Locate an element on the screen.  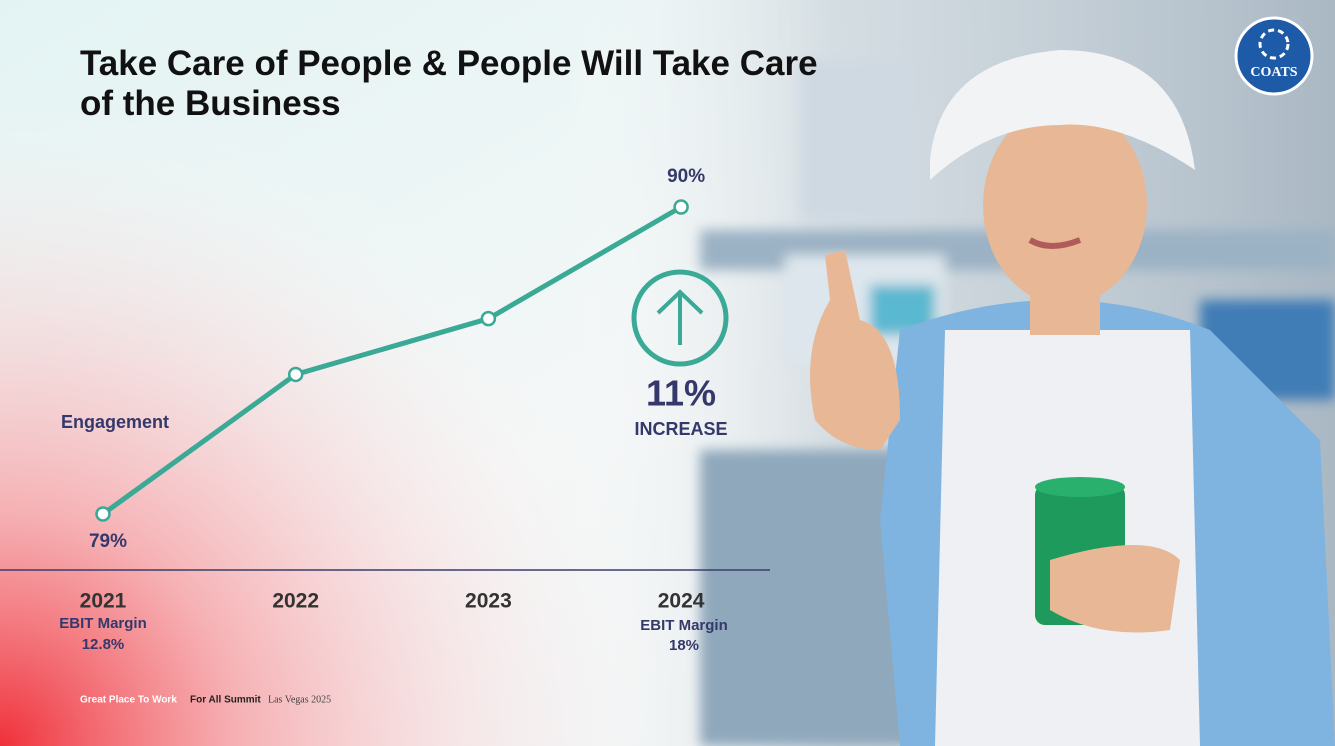
increase-icon is located at coordinates (680, 318).